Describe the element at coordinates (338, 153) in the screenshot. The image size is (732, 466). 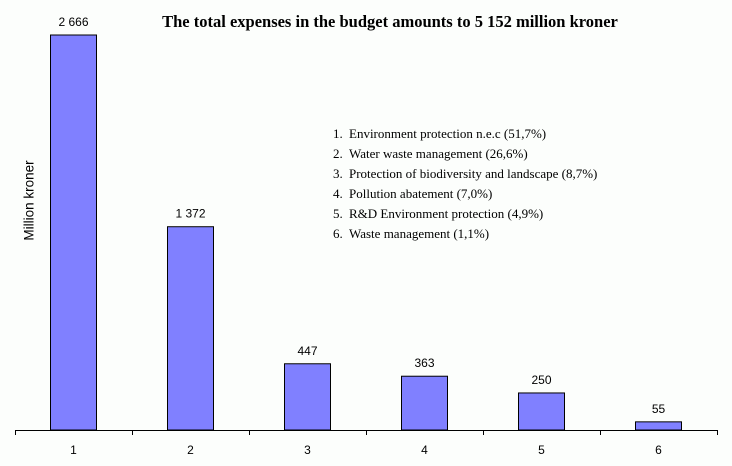
I see `legend-number: 2.` at that location.